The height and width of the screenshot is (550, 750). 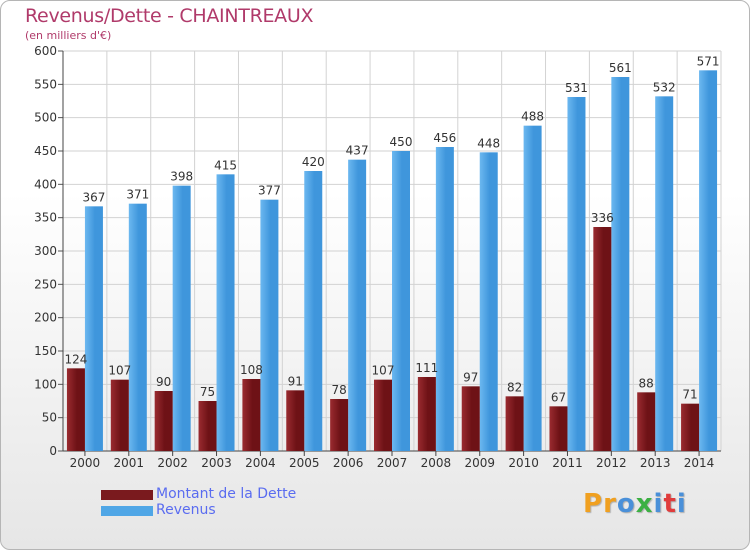 I want to click on data-label-revenue: 561, so click(x=620, y=68).